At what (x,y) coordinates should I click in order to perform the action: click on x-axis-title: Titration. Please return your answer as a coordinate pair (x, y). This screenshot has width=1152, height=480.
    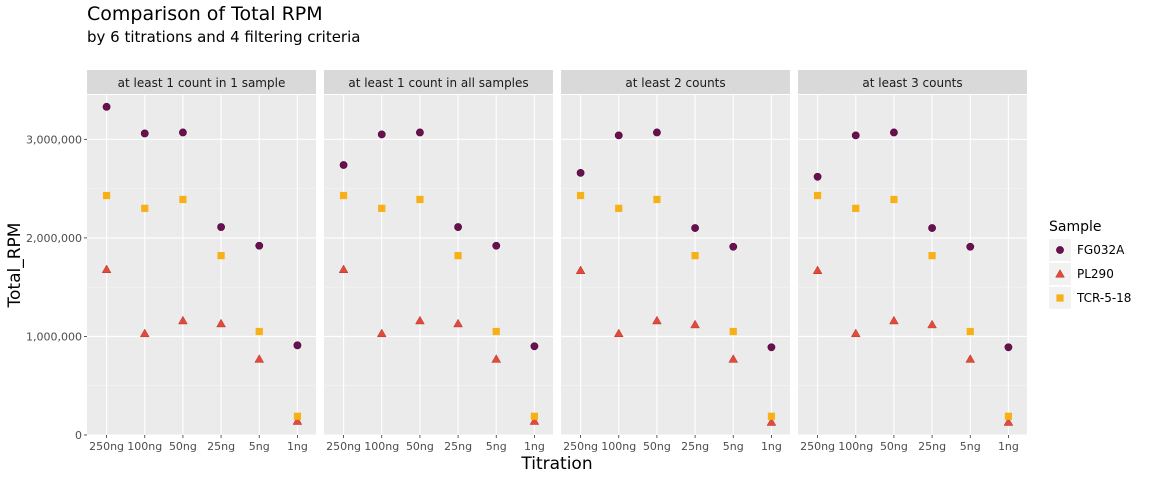
    Looking at the image, I should click on (556, 464).